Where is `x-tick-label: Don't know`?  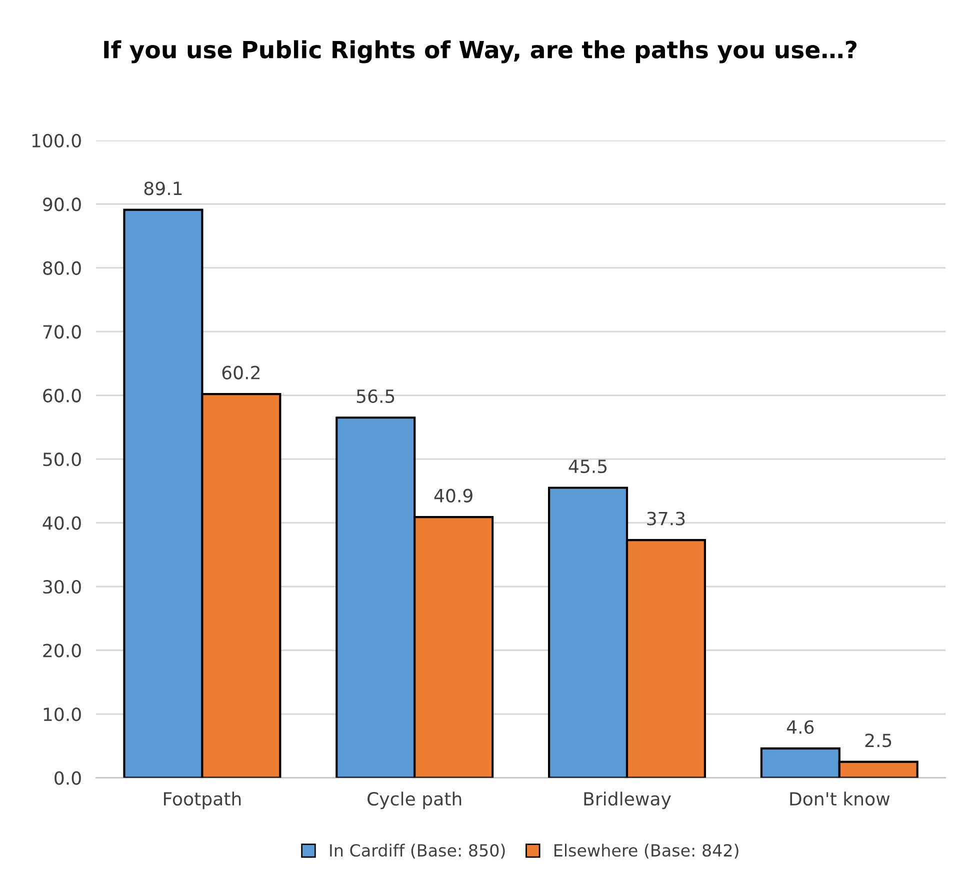 x-tick-label: Don't know is located at coordinates (840, 799).